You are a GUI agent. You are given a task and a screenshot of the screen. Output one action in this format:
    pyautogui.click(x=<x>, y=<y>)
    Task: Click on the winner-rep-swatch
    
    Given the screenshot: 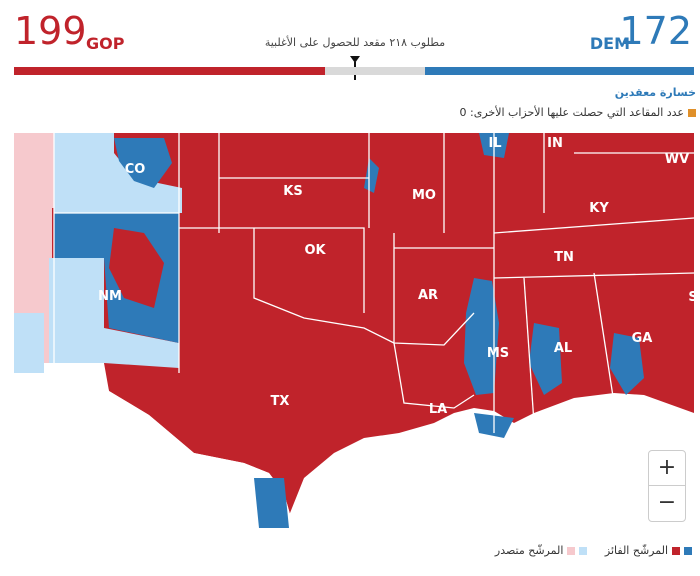 What is the action you would take?
    pyautogui.click(x=676, y=551)
    